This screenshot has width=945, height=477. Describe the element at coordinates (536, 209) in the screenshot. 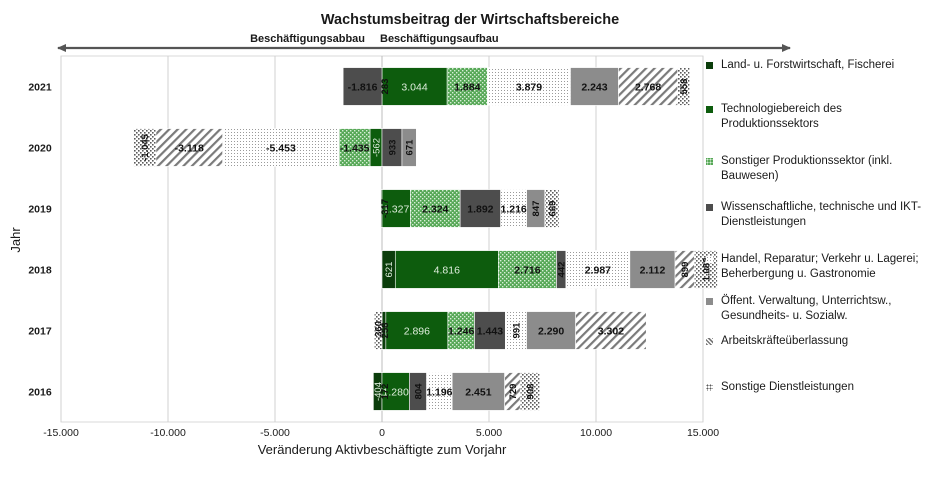

I see `bar-value-label: 847` at that location.